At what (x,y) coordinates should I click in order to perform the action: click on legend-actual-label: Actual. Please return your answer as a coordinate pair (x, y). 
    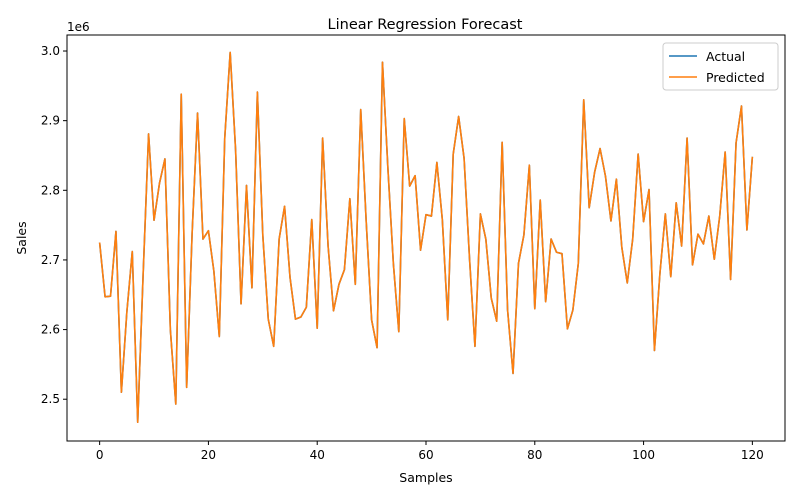
    Looking at the image, I should click on (725, 56).